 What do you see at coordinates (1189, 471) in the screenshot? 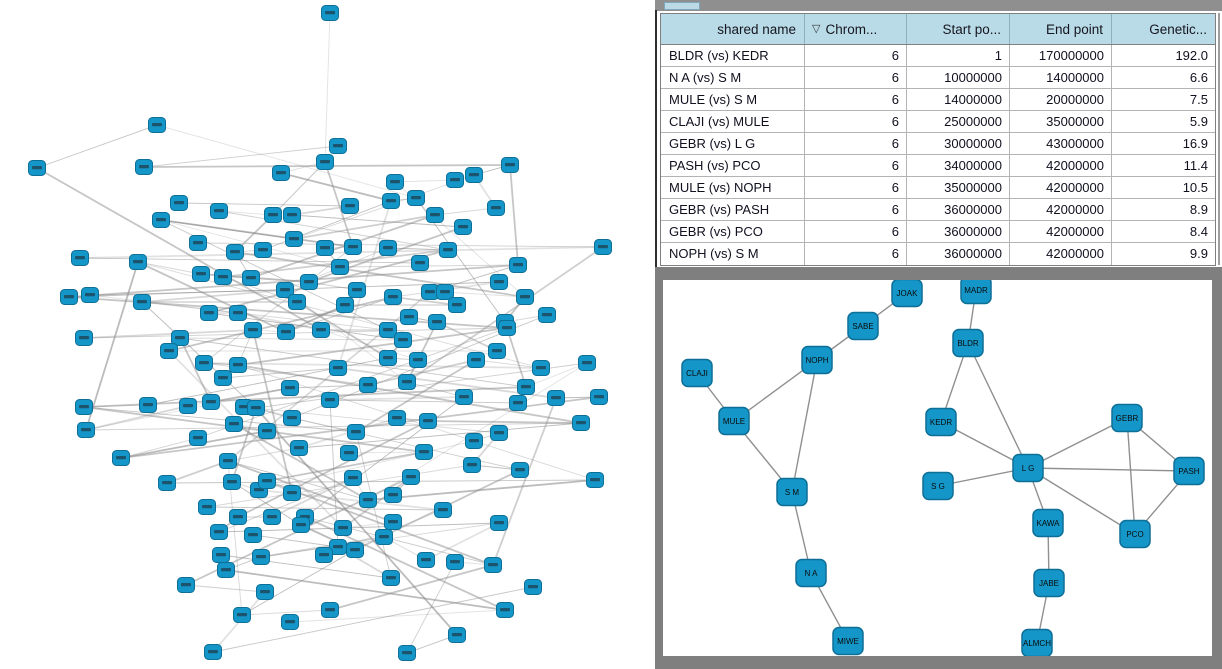
I see `network-node-pash: PASH` at bounding box center [1189, 471].